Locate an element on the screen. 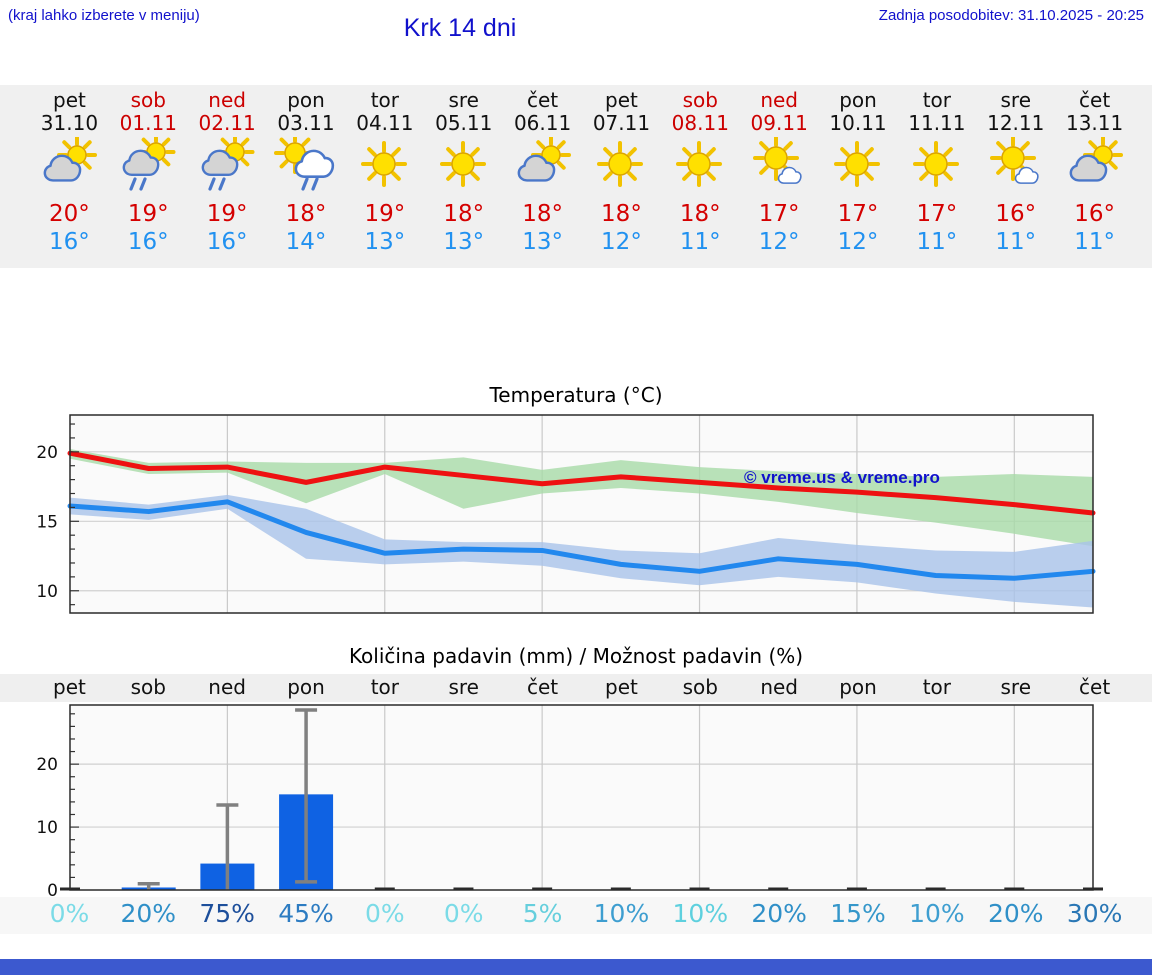 This screenshot has height=975, width=1152. day-date: 31.10 is located at coordinates (69, 123).